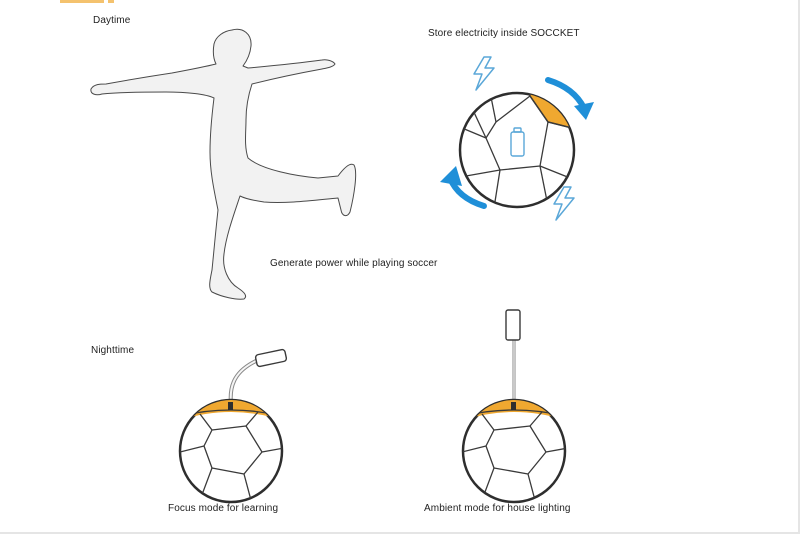 The width and height of the screenshot is (800, 534). I want to click on focus-mode-caption: Focus mode for learning, so click(223, 508).